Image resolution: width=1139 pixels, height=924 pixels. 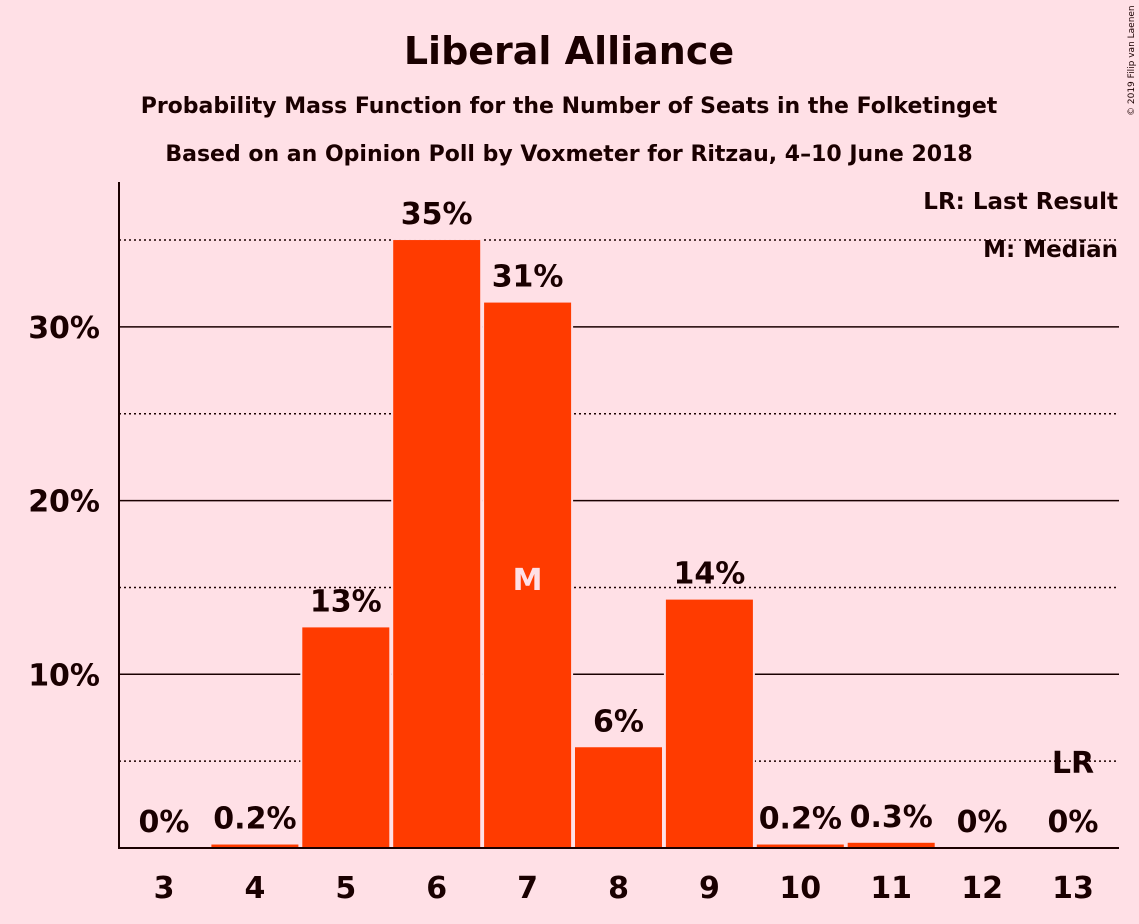 I want to click on x-tick-label-9: 9, so click(x=709, y=888).